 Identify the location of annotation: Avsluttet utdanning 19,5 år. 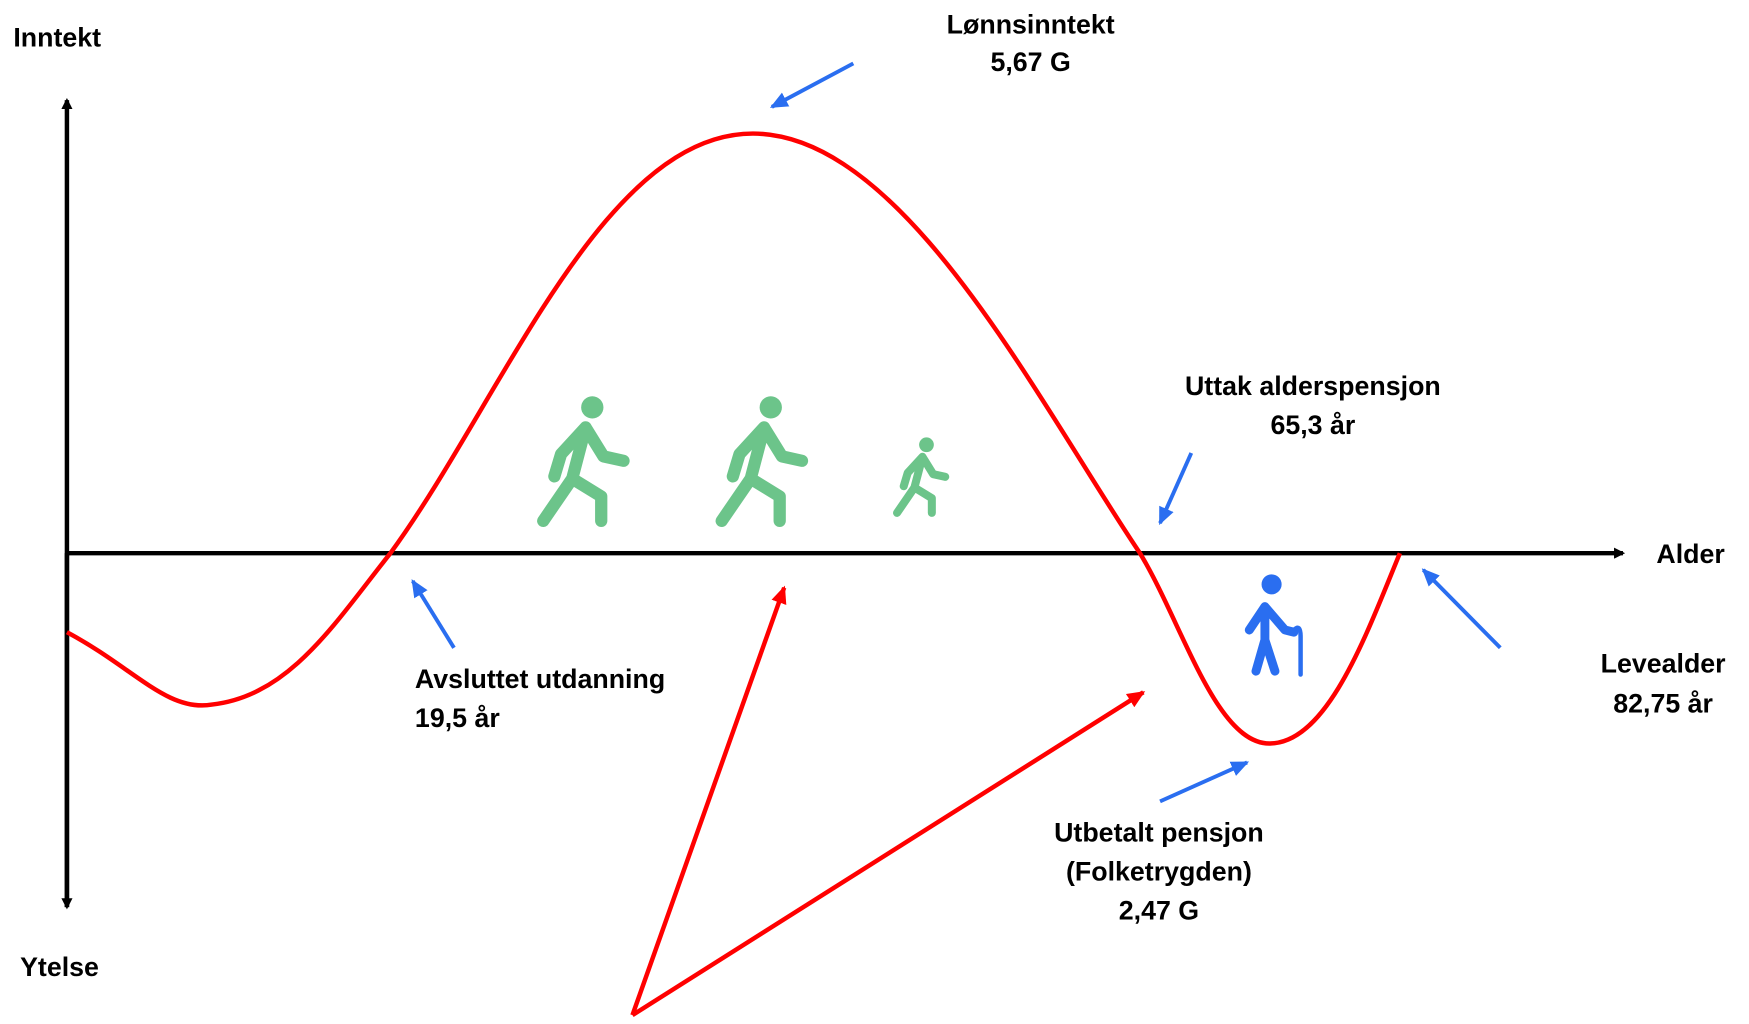
(540, 698).